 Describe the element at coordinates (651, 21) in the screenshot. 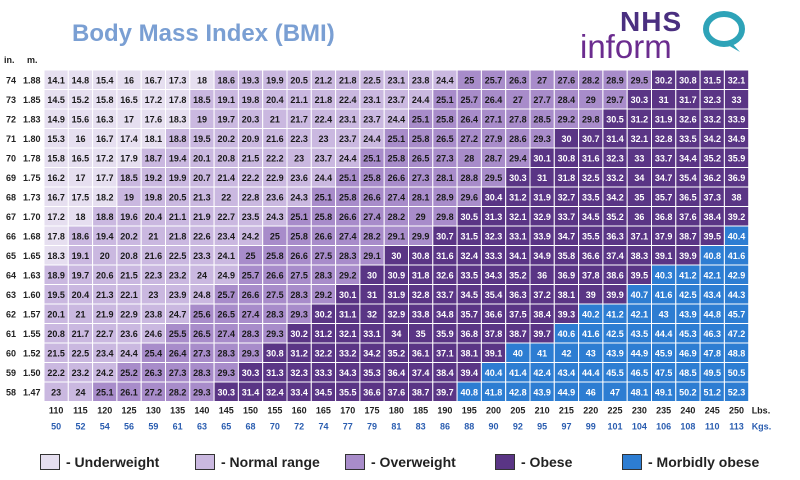

I see `logo-nhs-text: NHS` at that location.